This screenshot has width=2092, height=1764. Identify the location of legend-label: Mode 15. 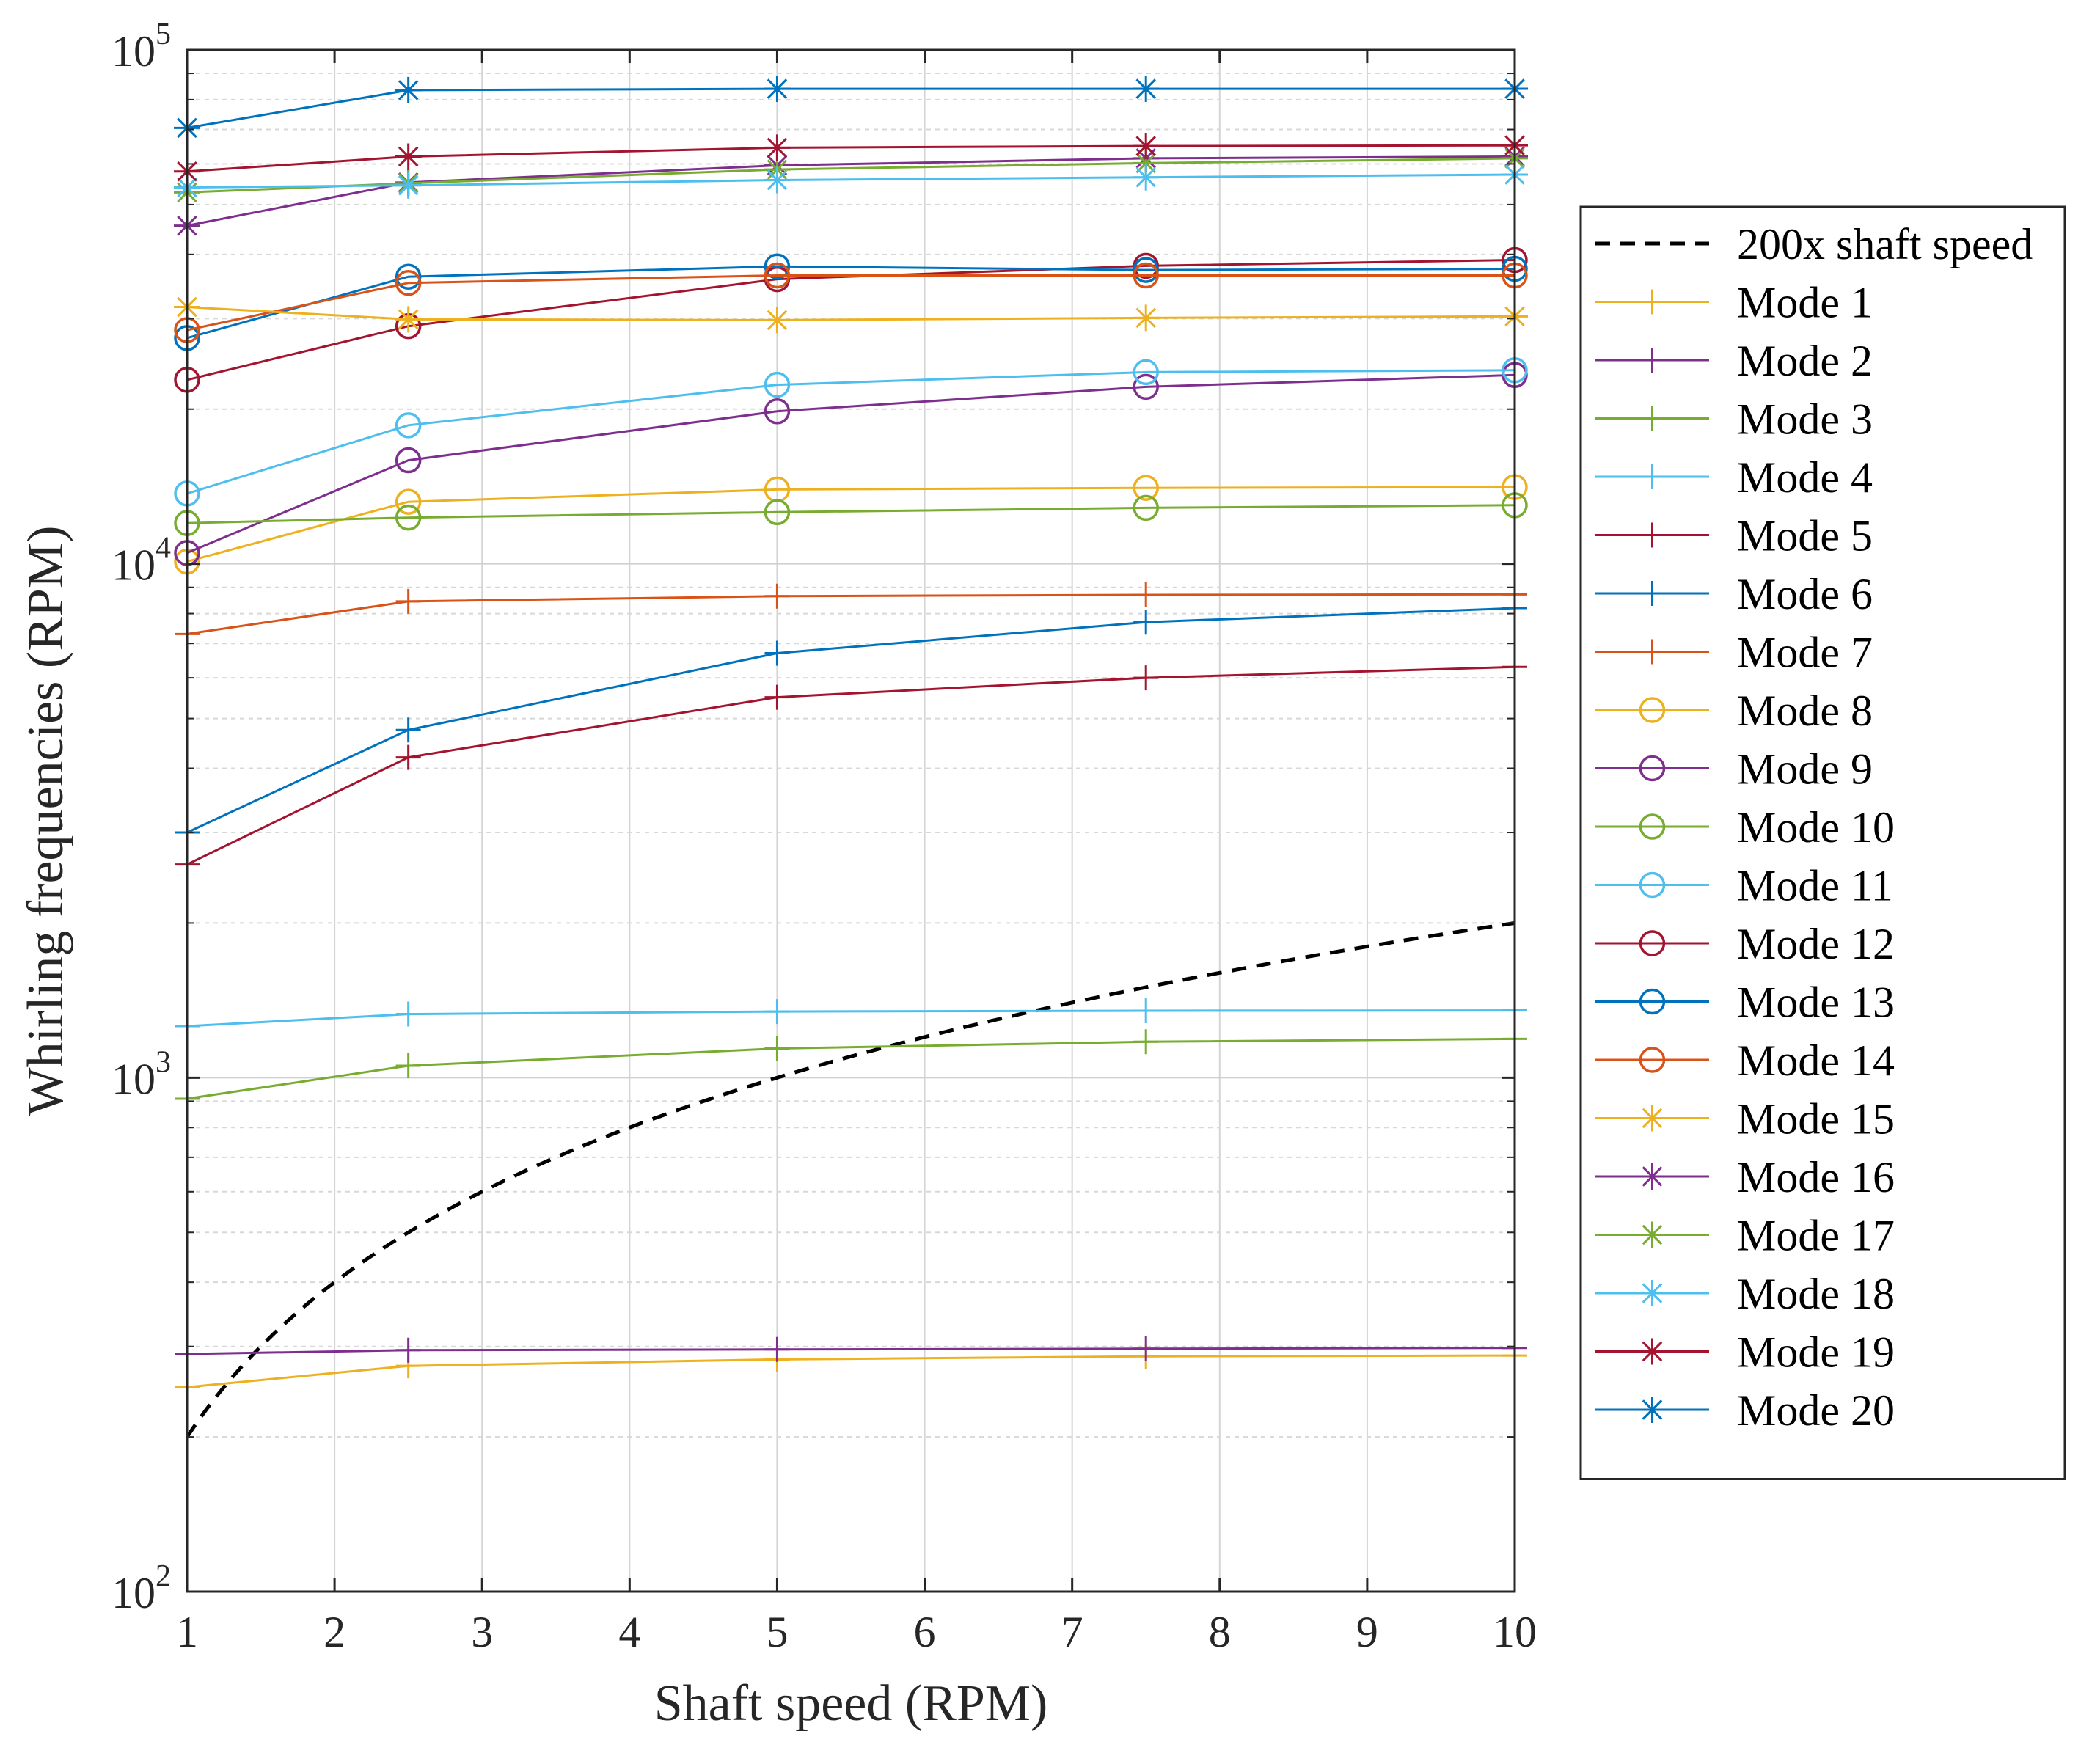
(1816, 1119).